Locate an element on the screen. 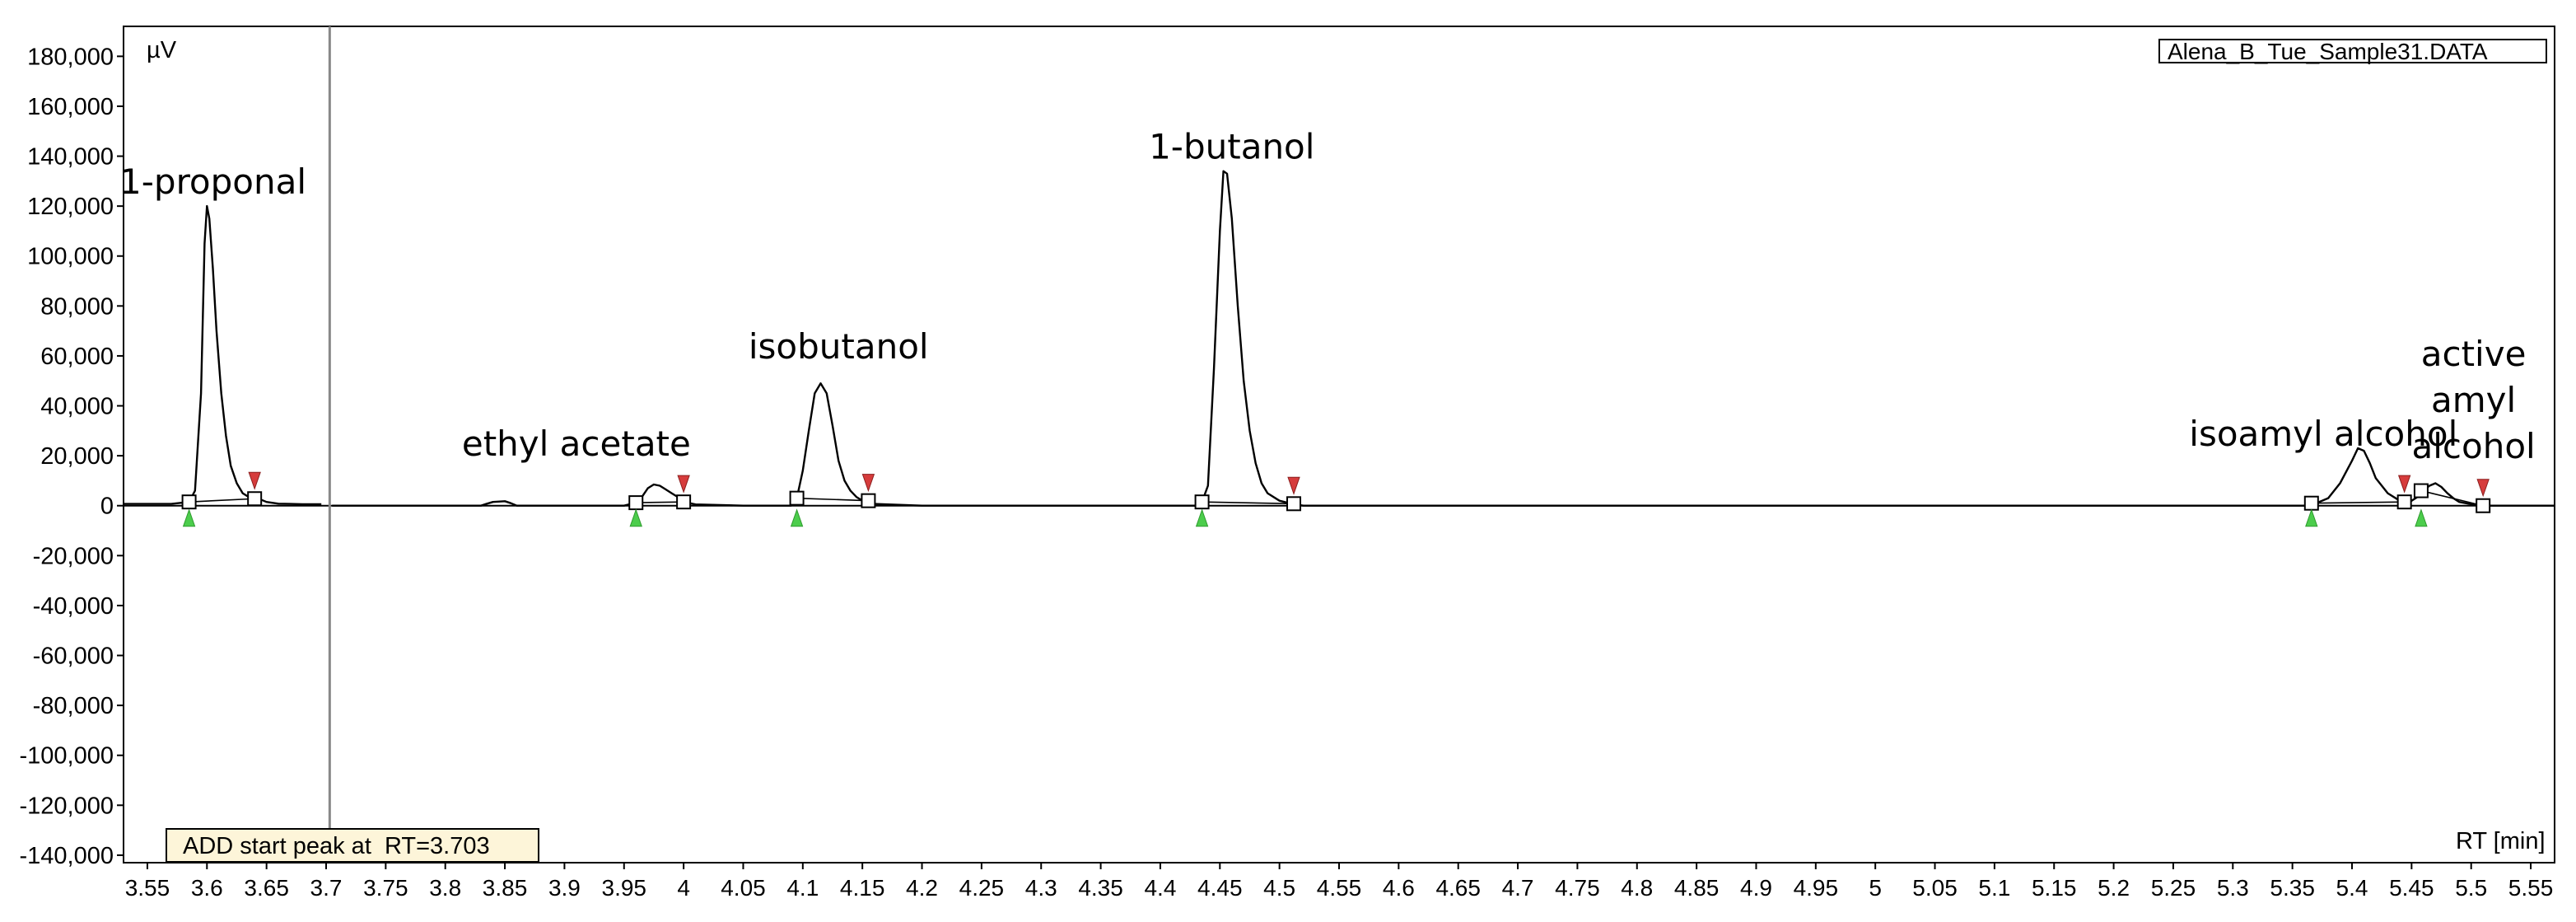  x-tick-label: 4.2 is located at coordinates (922, 888).